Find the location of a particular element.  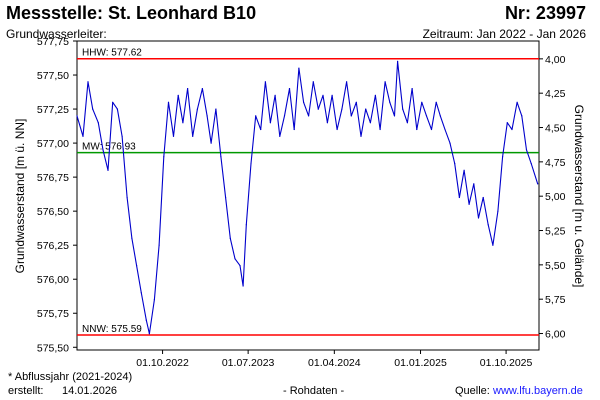

x-tick-label: 01.10.2022 is located at coordinates (162, 363).